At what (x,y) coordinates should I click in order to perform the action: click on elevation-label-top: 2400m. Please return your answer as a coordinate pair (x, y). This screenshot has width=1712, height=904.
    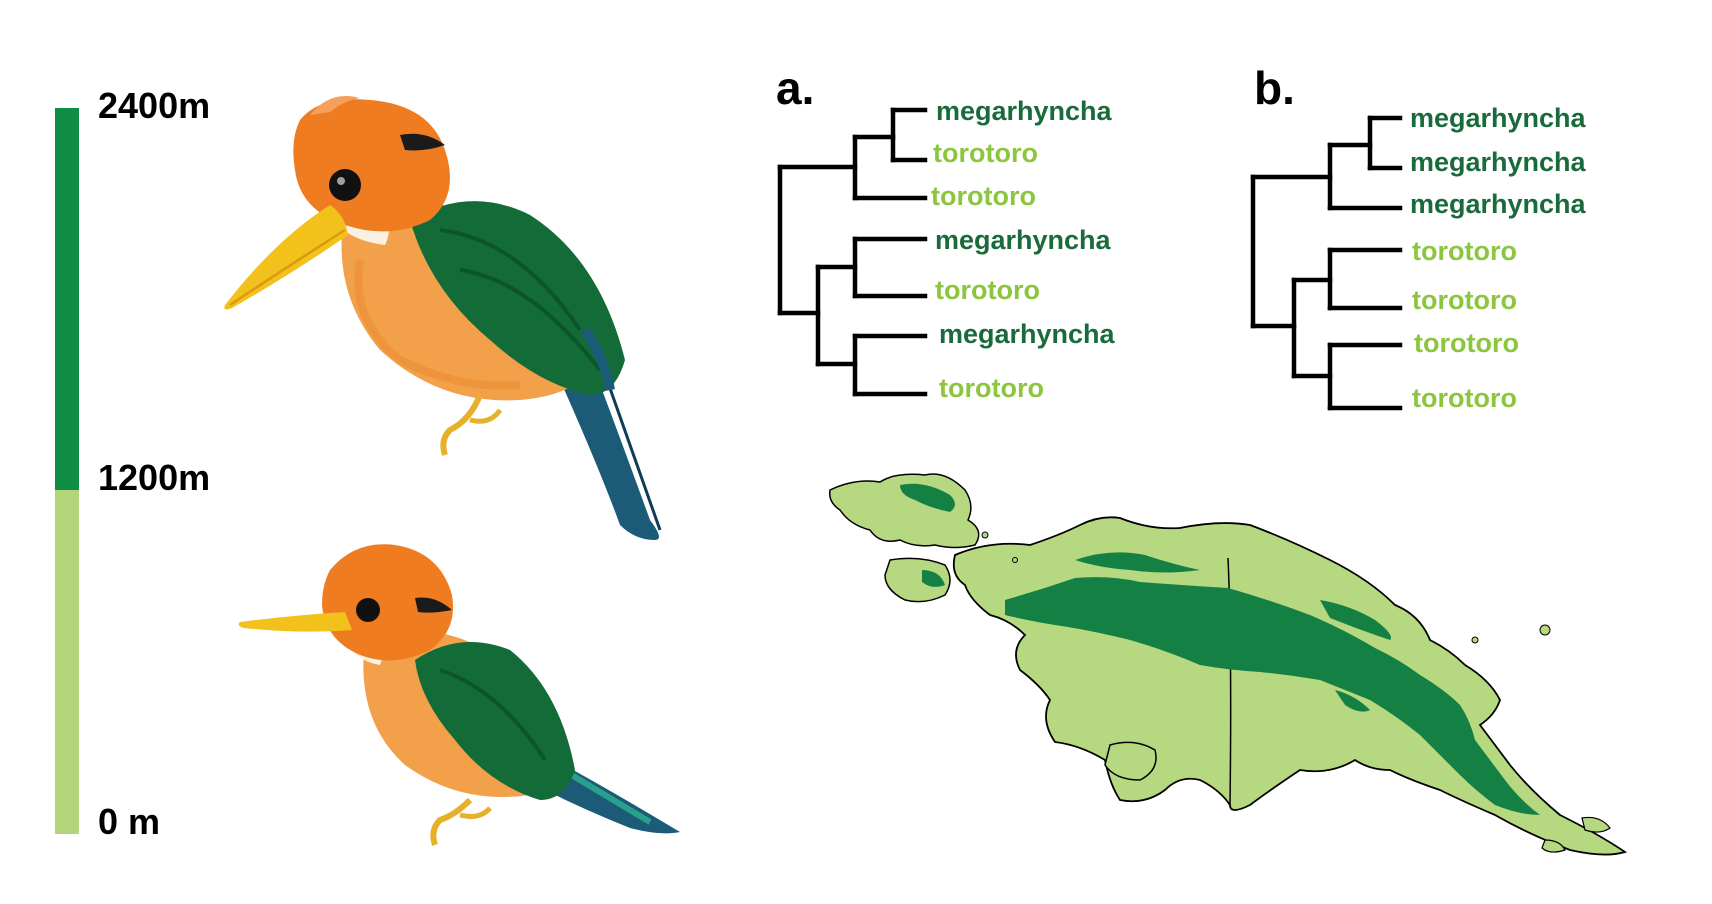
    Looking at the image, I should click on (154, 105).